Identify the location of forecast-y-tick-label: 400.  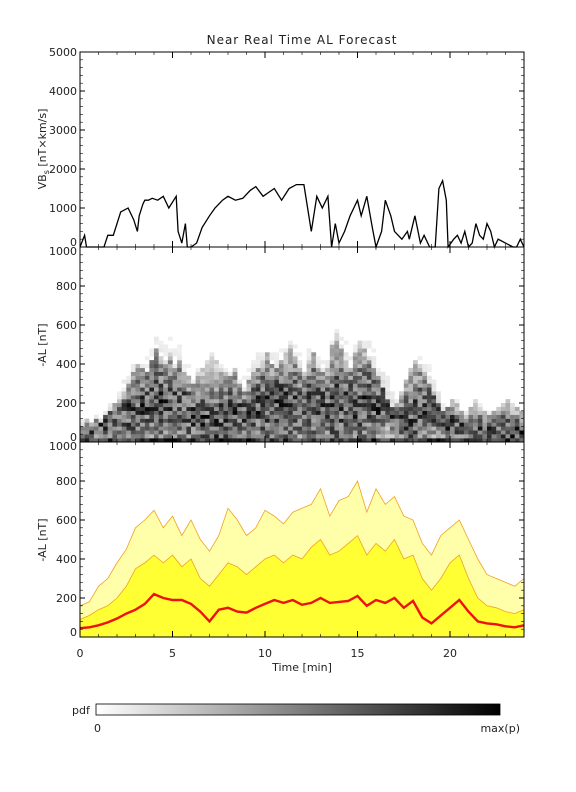
(66, 559).